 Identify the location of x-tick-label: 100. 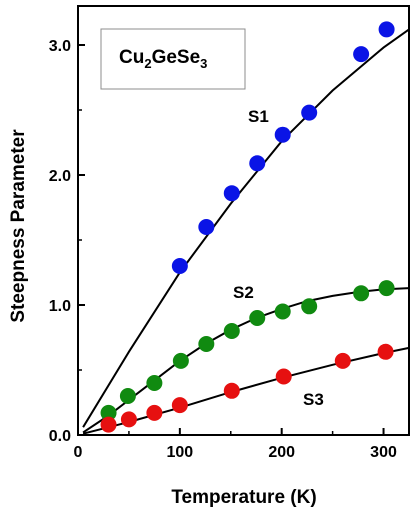
(179, 452).